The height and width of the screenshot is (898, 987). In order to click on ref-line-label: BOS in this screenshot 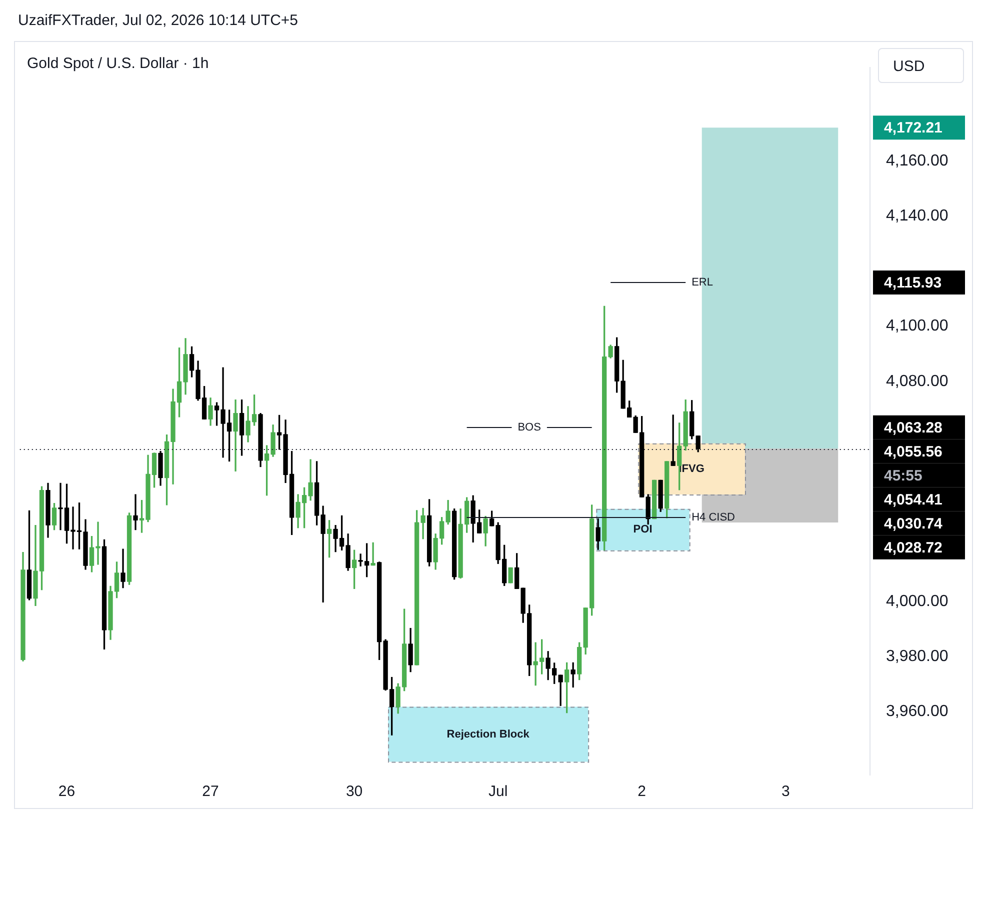, I will do `click(529, 428)`.